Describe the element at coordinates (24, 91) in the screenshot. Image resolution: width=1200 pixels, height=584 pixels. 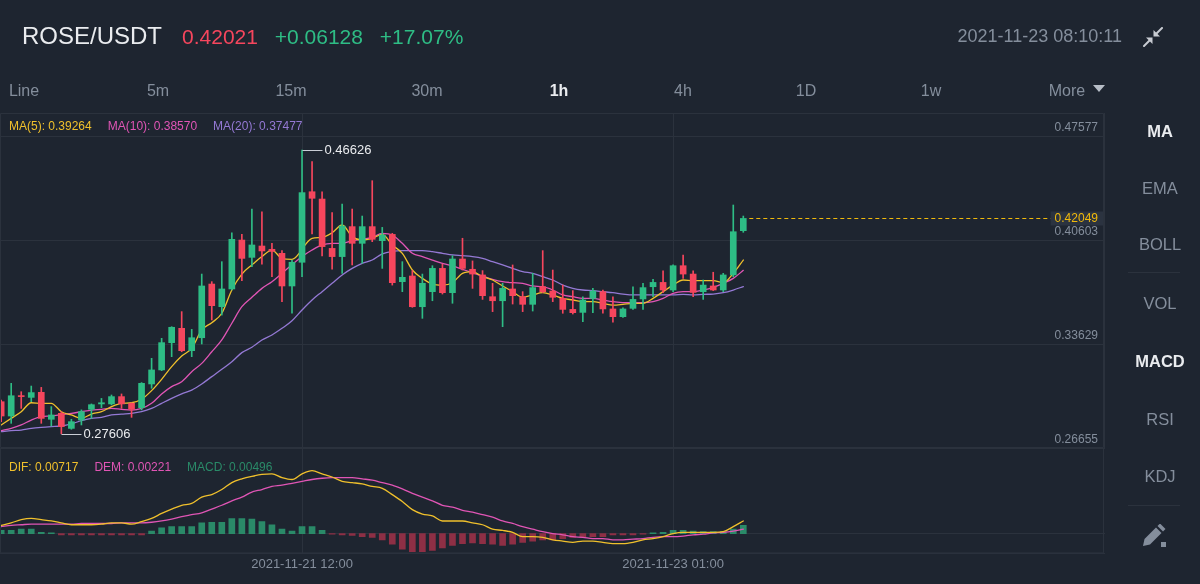
I see `text: Line` at that location.